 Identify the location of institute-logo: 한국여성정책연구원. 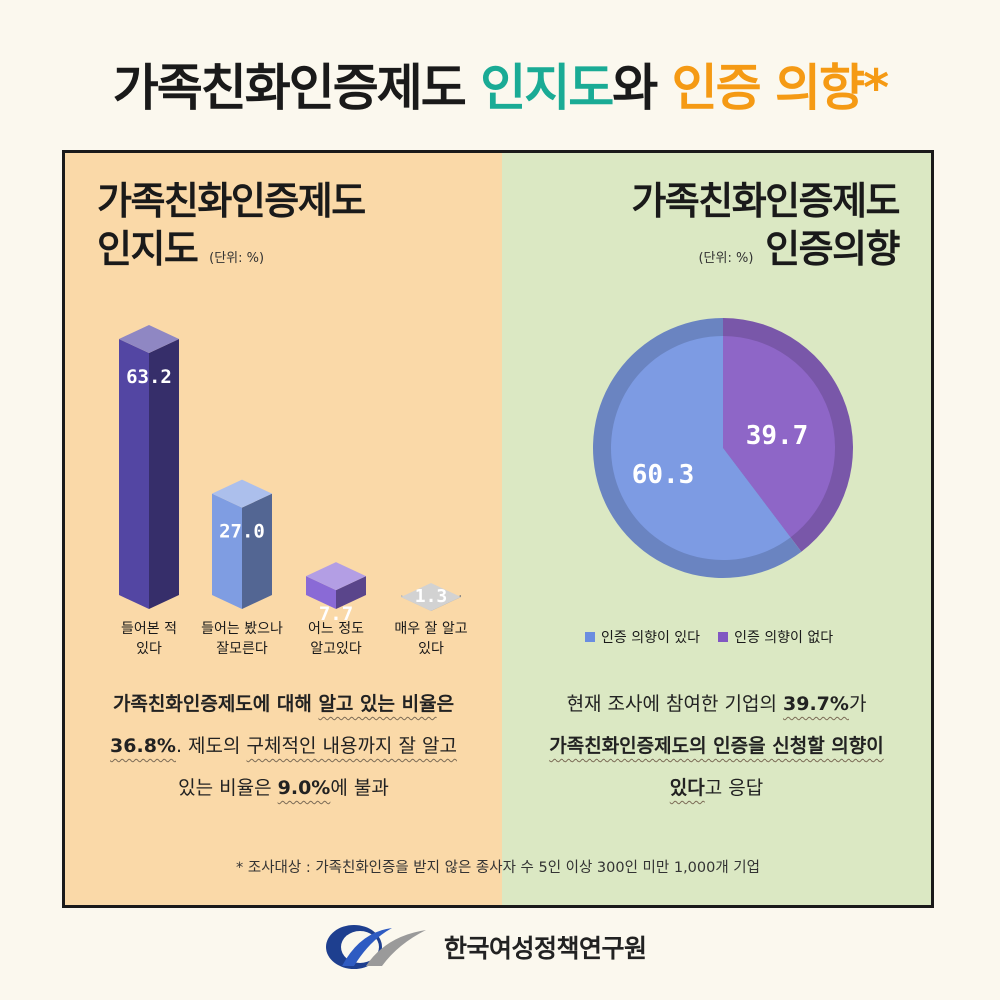
(483, 947).